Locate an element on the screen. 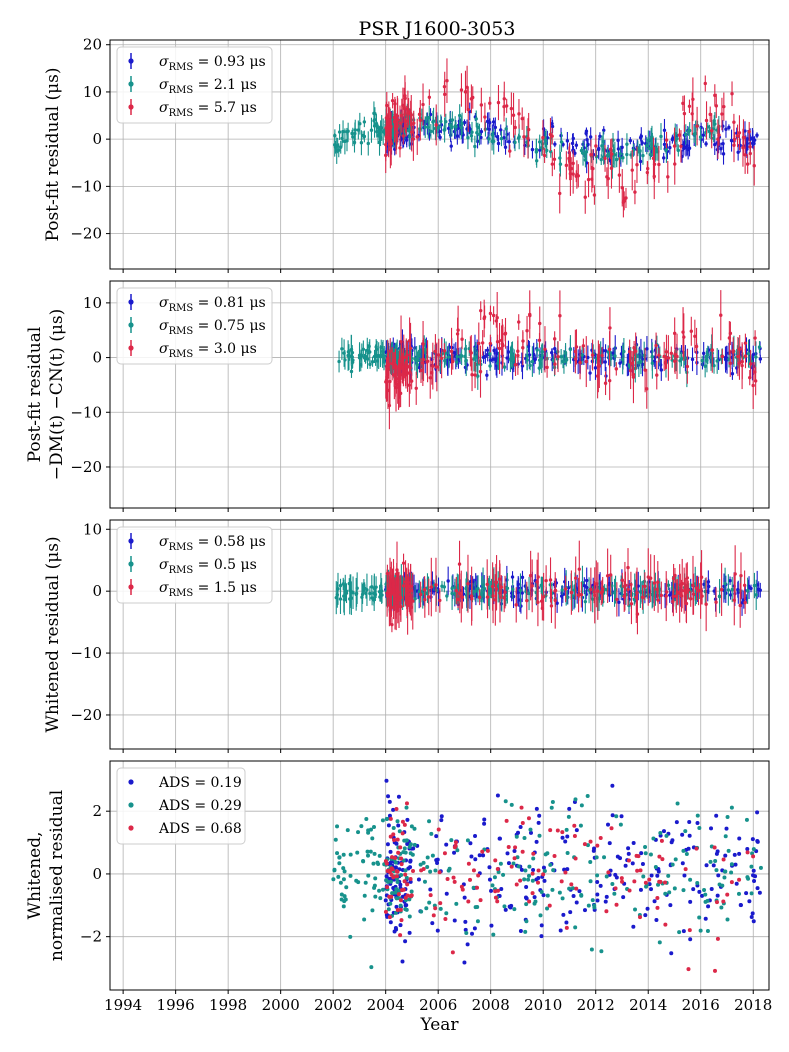  legend-label: σRMS = 0.93 μs is located at coordinates (212, 63).